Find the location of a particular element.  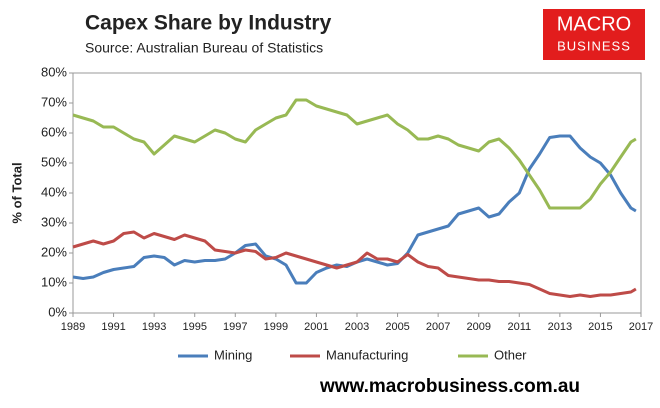

y-tick-label: 80% is located at coordinates (54, 71).